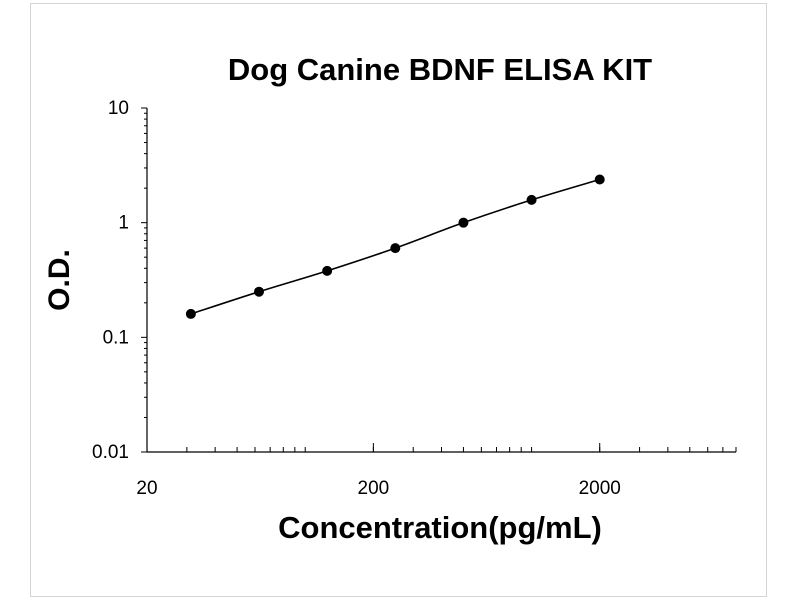  Describe the element at coordinates (123, 223) in the screenshot. I see `y-tick-label: 1` at that location.